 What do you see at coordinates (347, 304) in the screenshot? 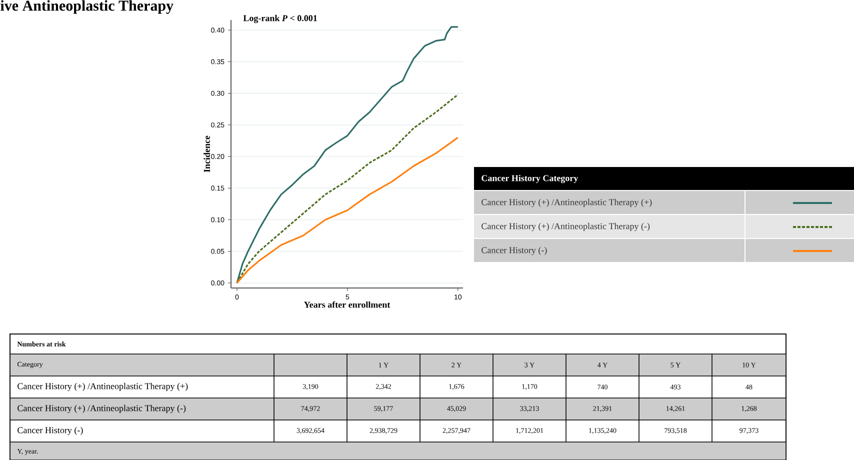
I see `x-axis-title: Years after enrollment` at bounding box center [347, 304].